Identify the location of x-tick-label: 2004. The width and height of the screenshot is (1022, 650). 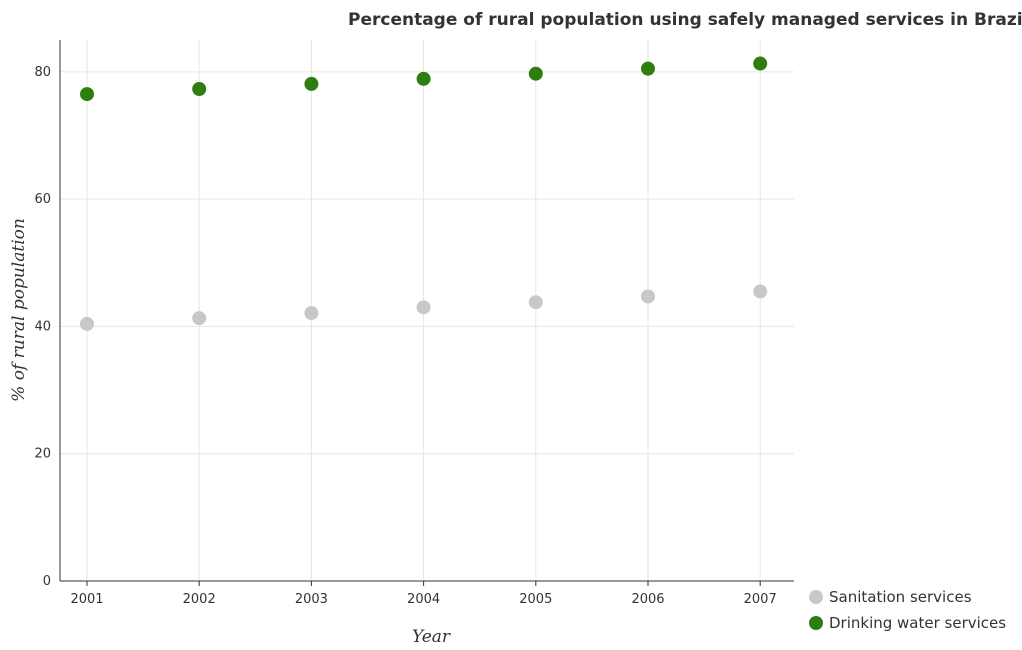
(423, 599).